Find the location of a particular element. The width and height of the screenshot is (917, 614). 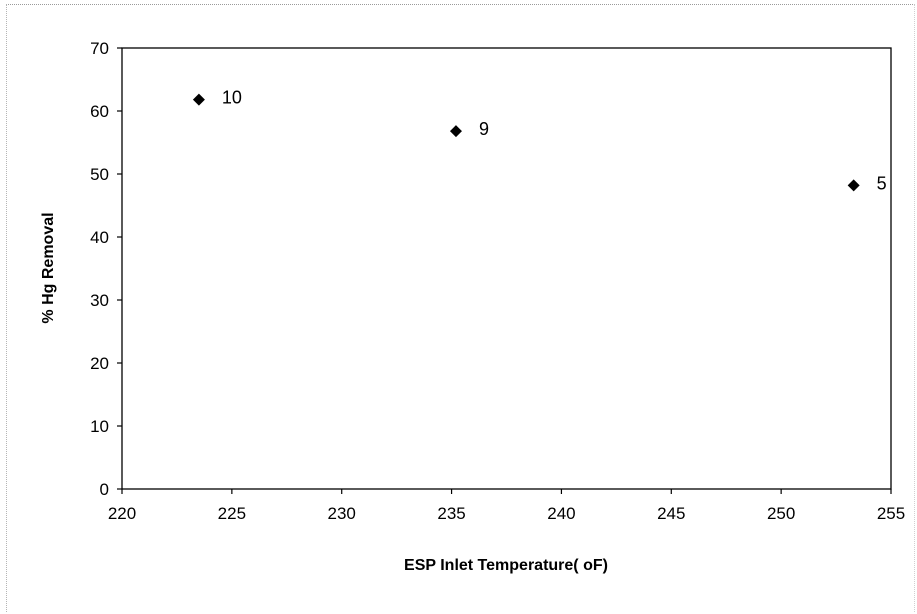

y-axis-ticks: 0 10 20 30 40 50 60 70 is located at coordinates (106, 269).